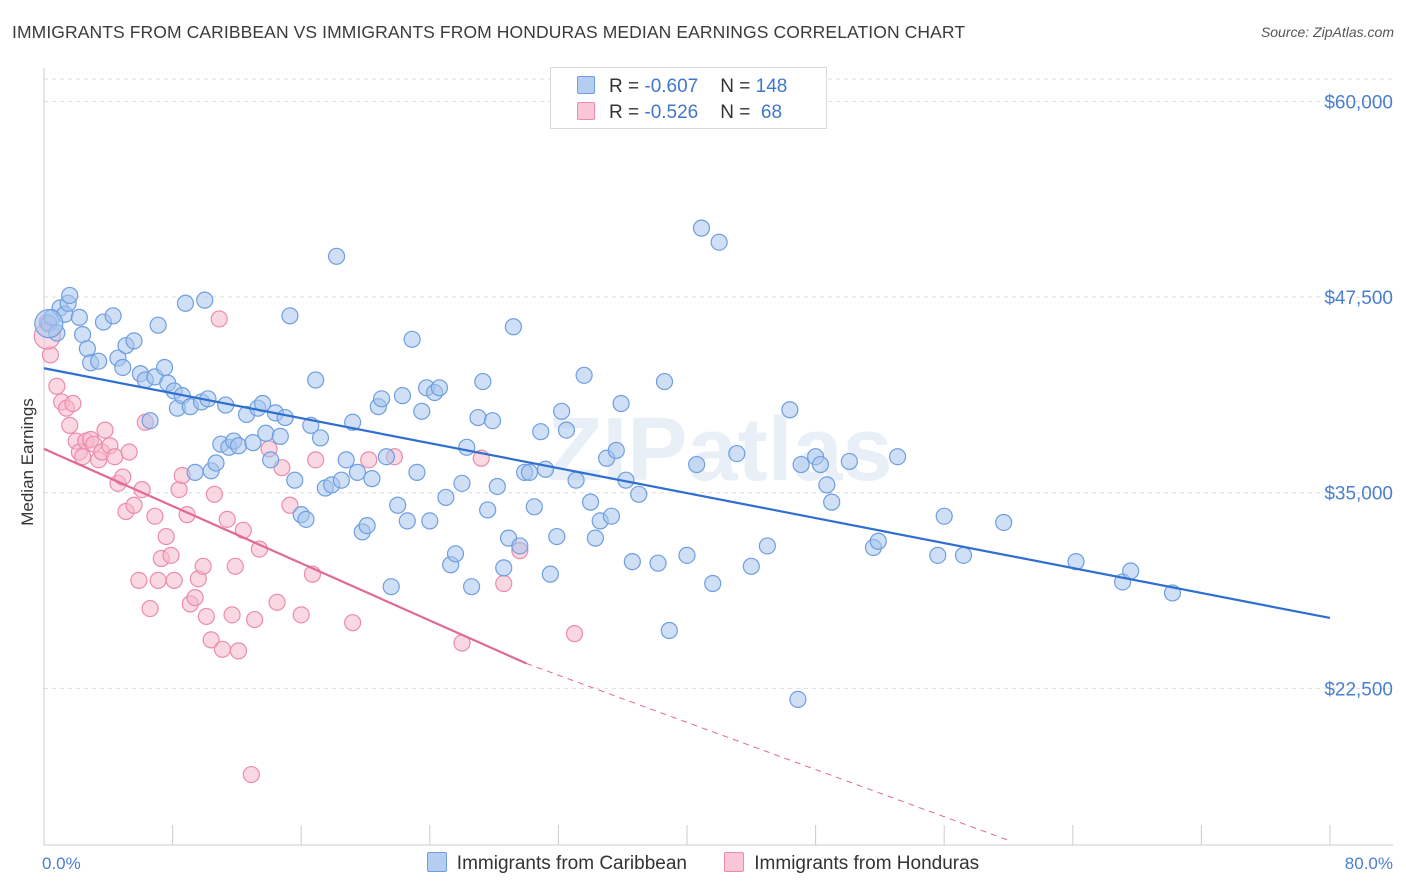 This screenshot has height=892, width=1406. I want to click on x-tick-label-min: 0.0%, so click(61, 863).